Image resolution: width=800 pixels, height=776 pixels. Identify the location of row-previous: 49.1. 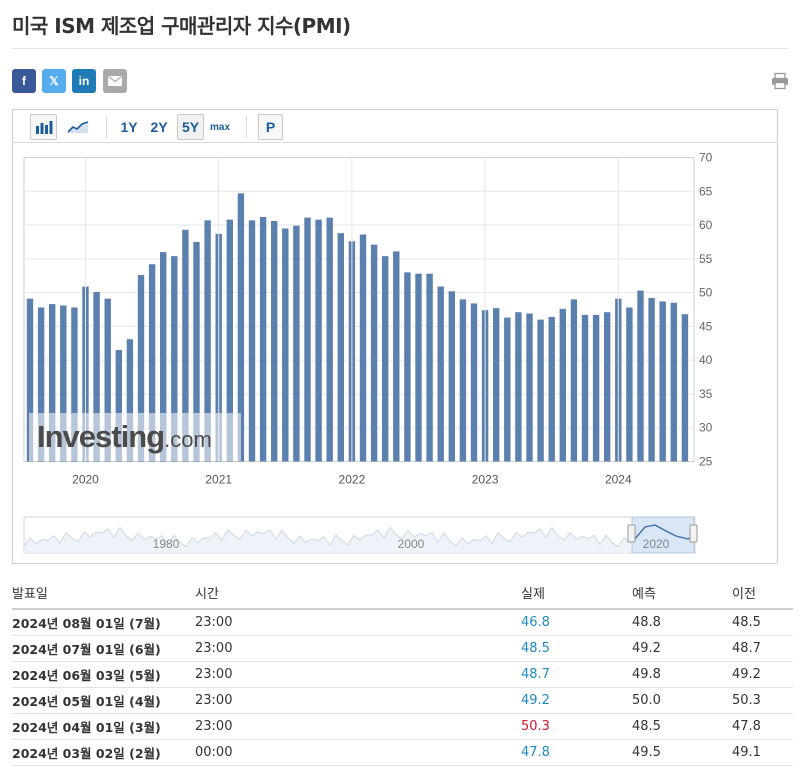
(762, 752).